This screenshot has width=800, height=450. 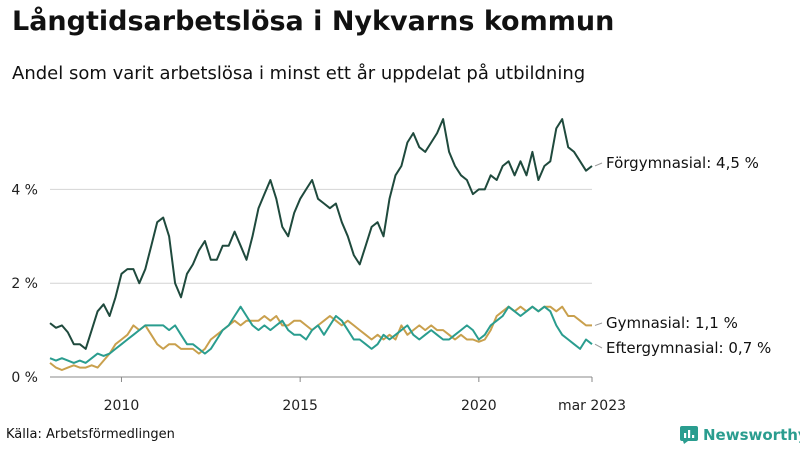 I want to click on y-tick-label: 4 %, so click(x=24, y=190).